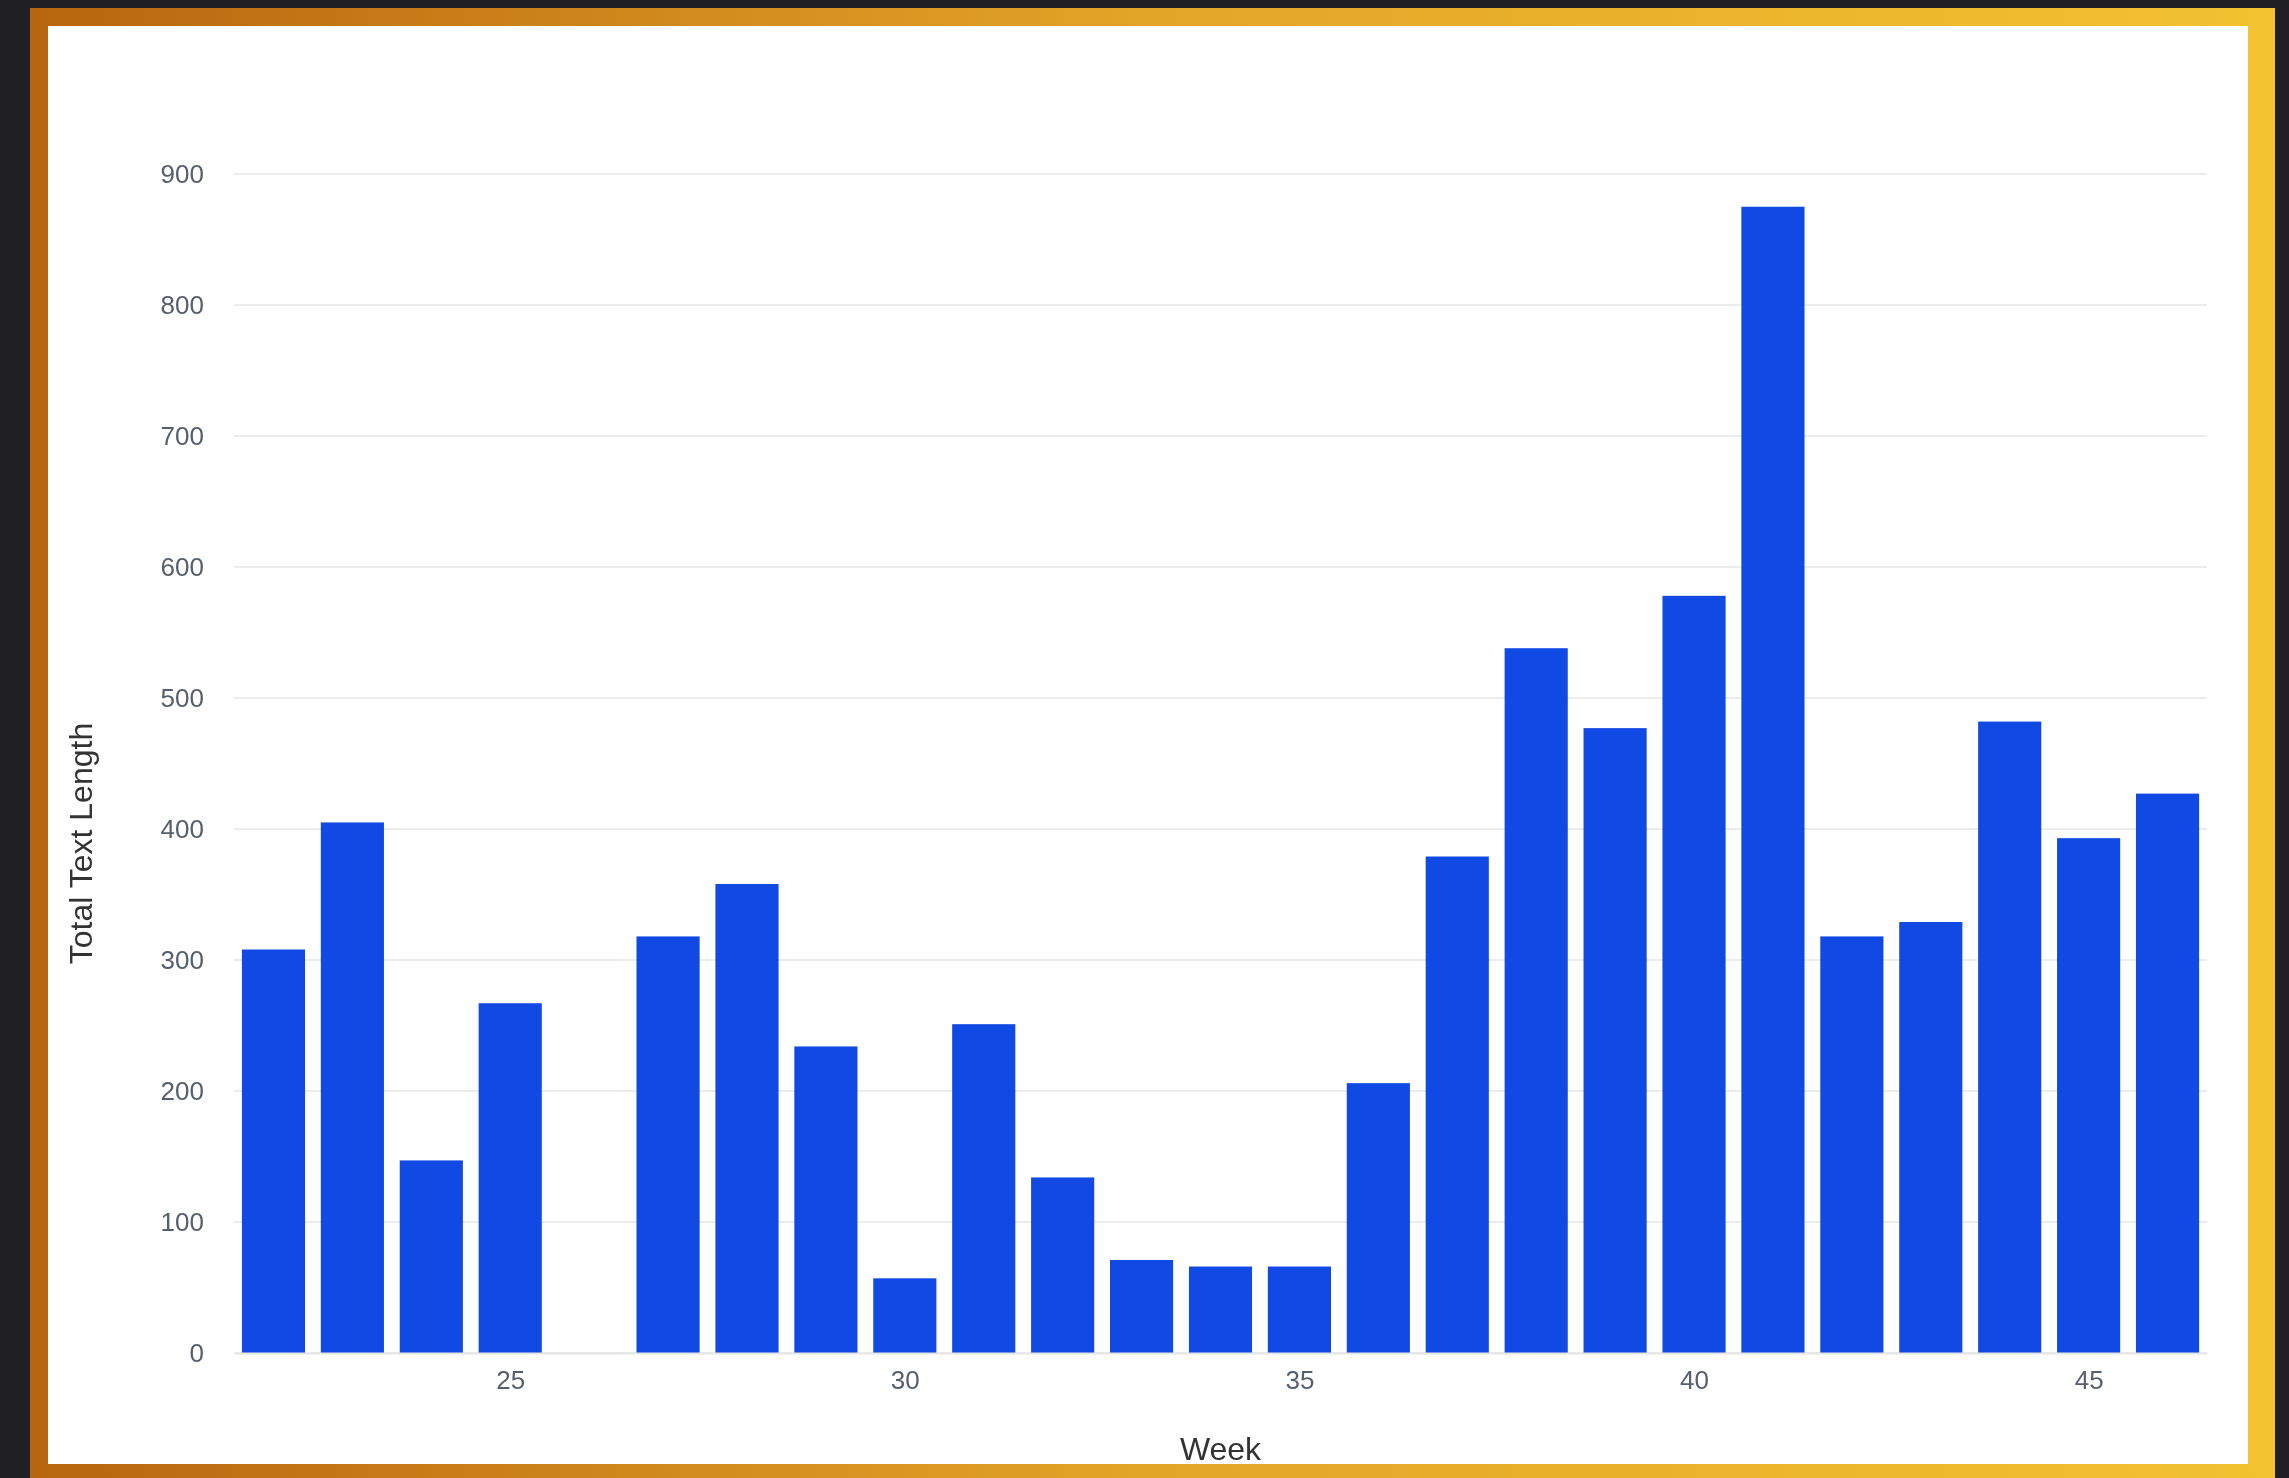  I want to click on y-tick-label: 100, so click(182, 1221).